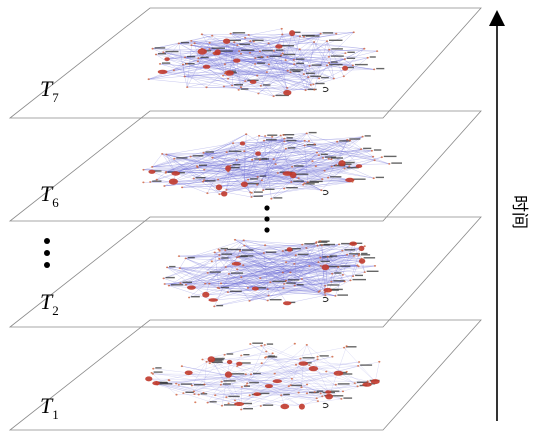 The height and width of the screenshot is (436, 536). I want to click on layer-label: T1, so click(49, 407).